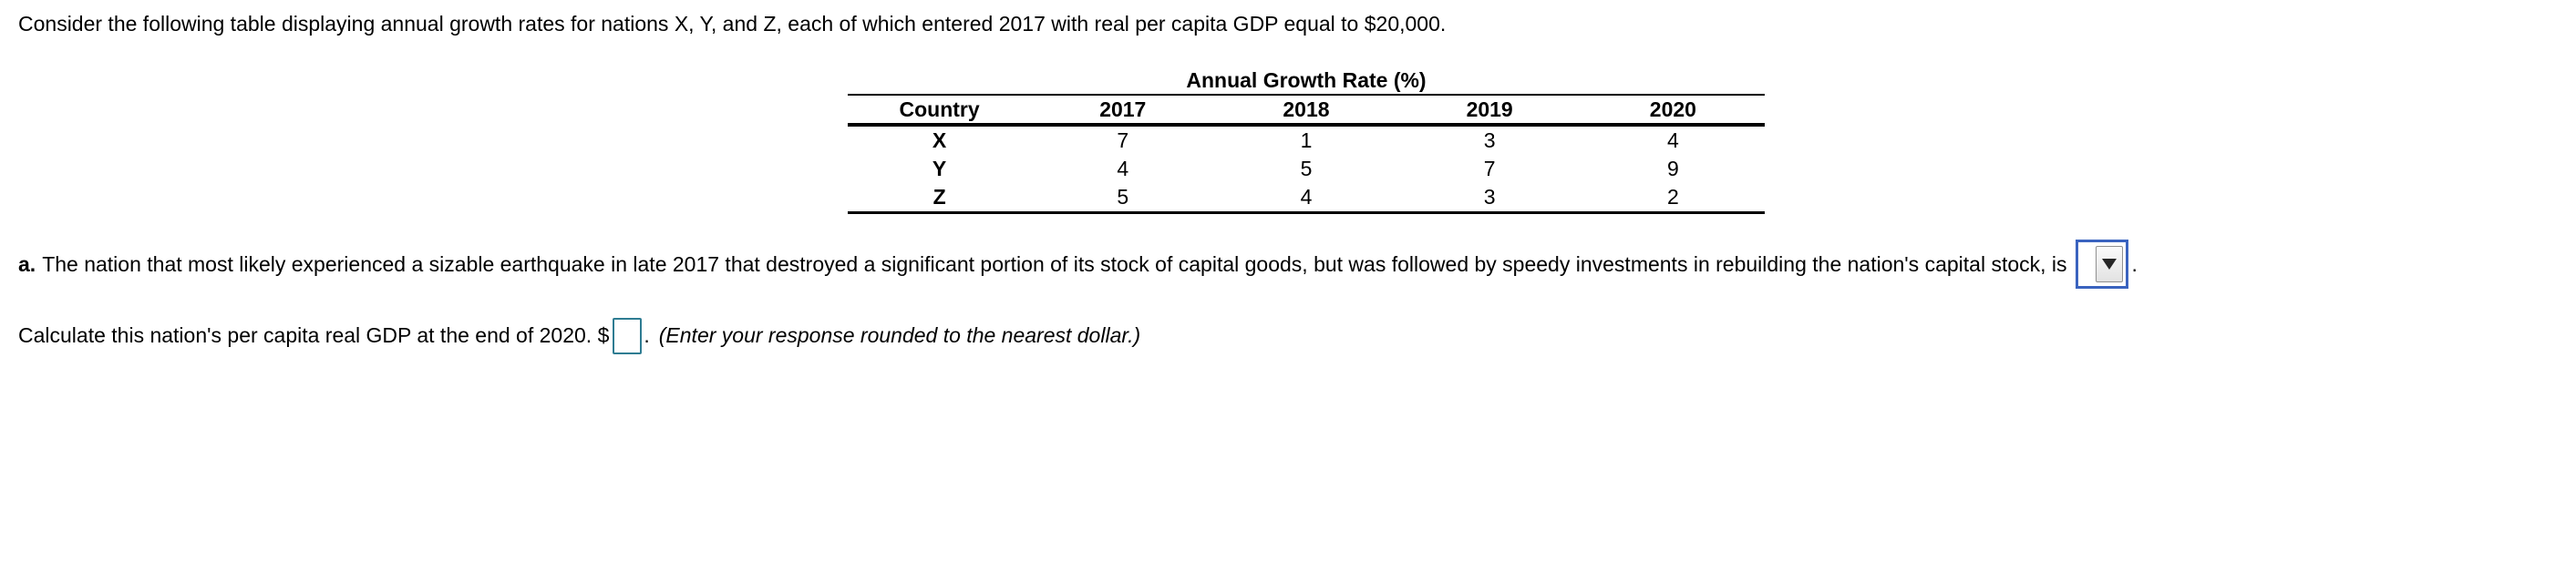  I want to click on dropdown-button, so click(2109, 264).